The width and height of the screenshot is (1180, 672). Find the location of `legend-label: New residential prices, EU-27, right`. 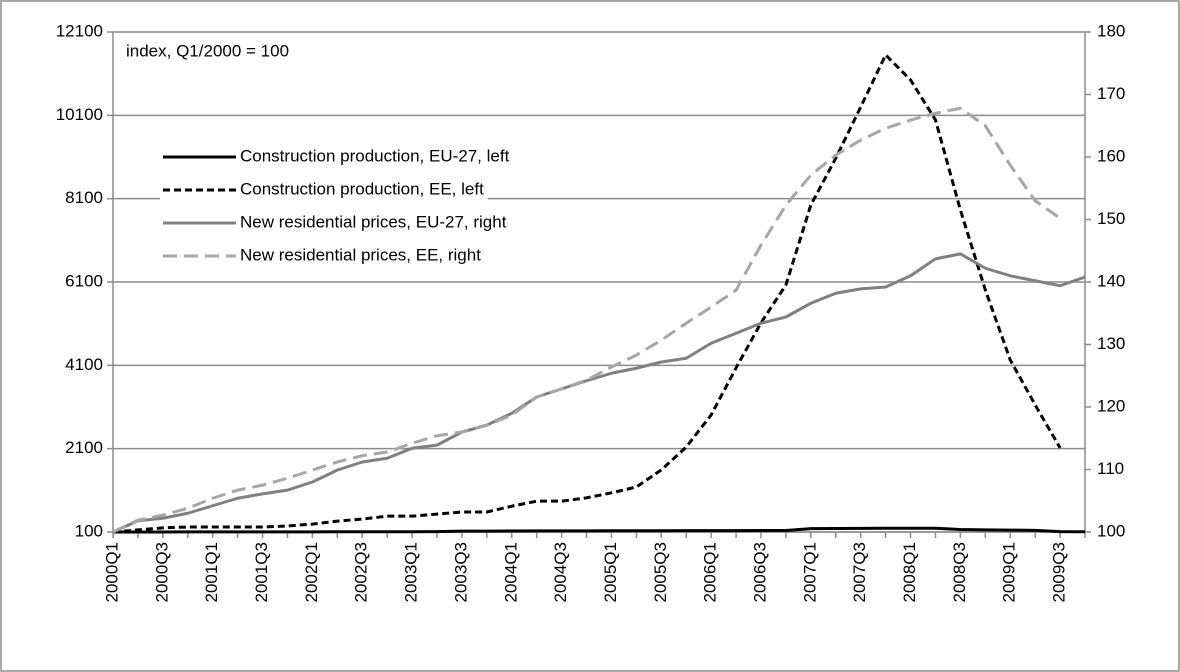

legend-label: New residential prices, EU-27, right is located at coordinates (373, 221).